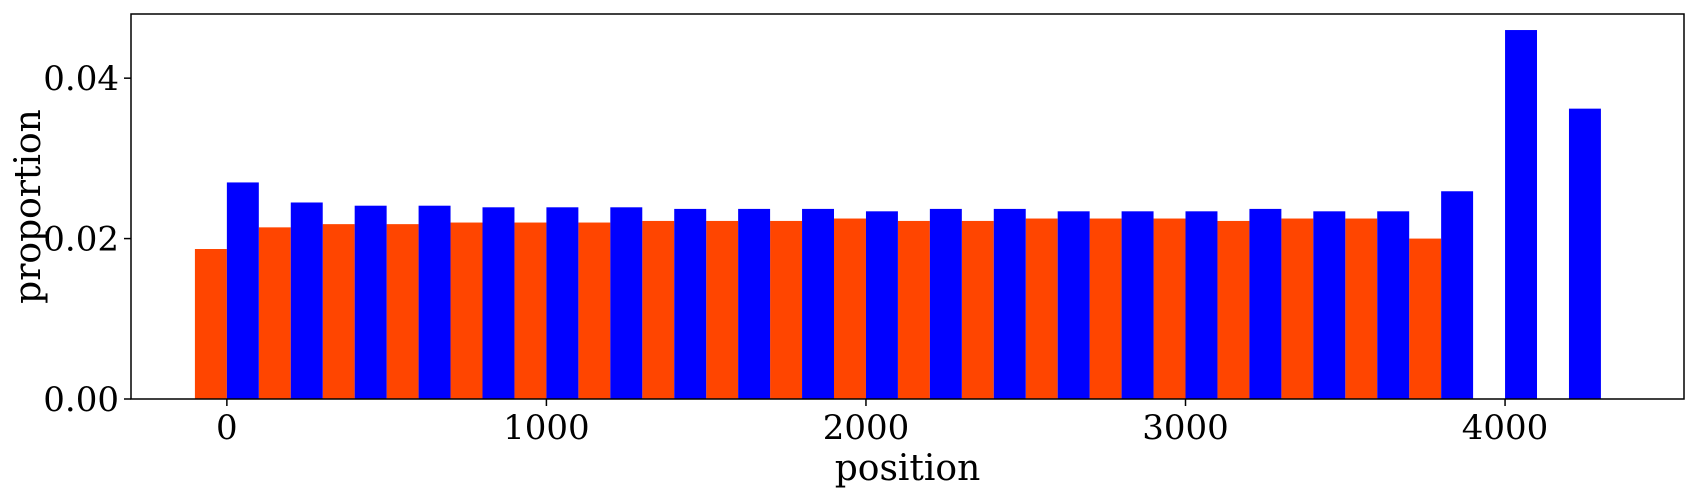 This screenshot has height=497, width=1694. Describe the element at coordinates (81, 79) in the screenshot. I see `y-tick-label: 0.04` at that location.